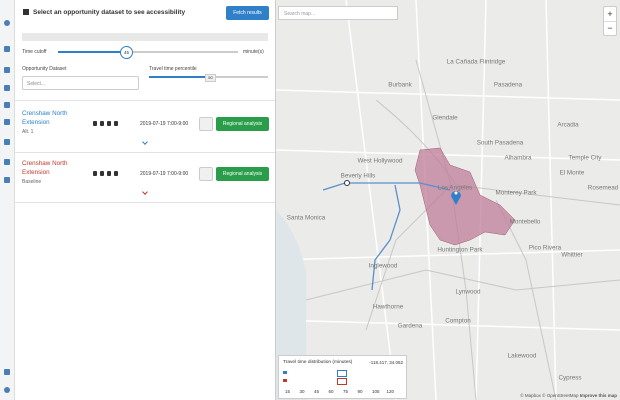 The width and height of the screenshot is (620, 400). I want to click on coordinates: -118.417, 34.062, so click(386, 362).